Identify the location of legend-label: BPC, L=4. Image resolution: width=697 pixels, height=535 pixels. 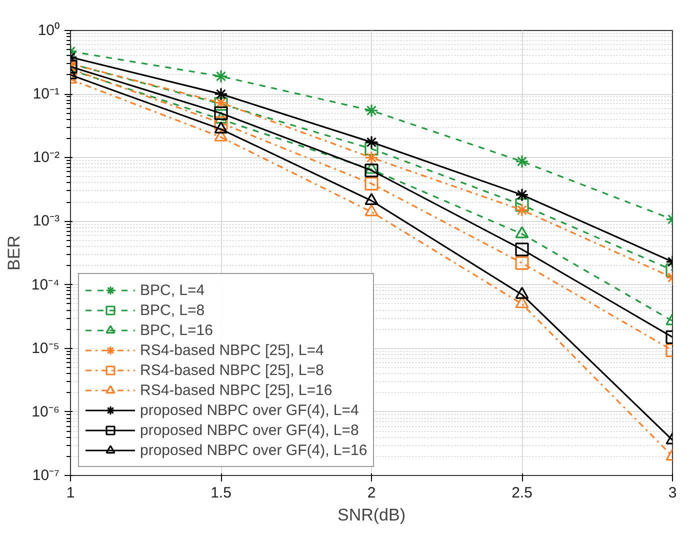
(172, 290).